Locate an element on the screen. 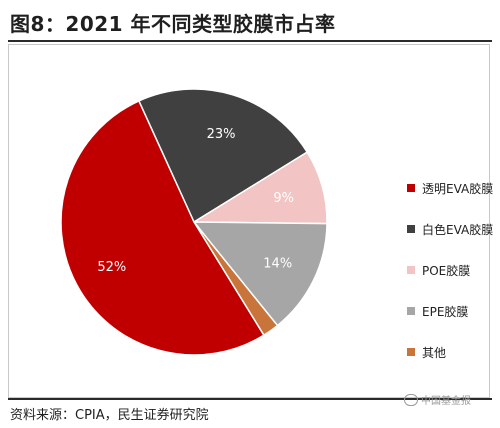  source-divider is located at coordinates (250, 399).